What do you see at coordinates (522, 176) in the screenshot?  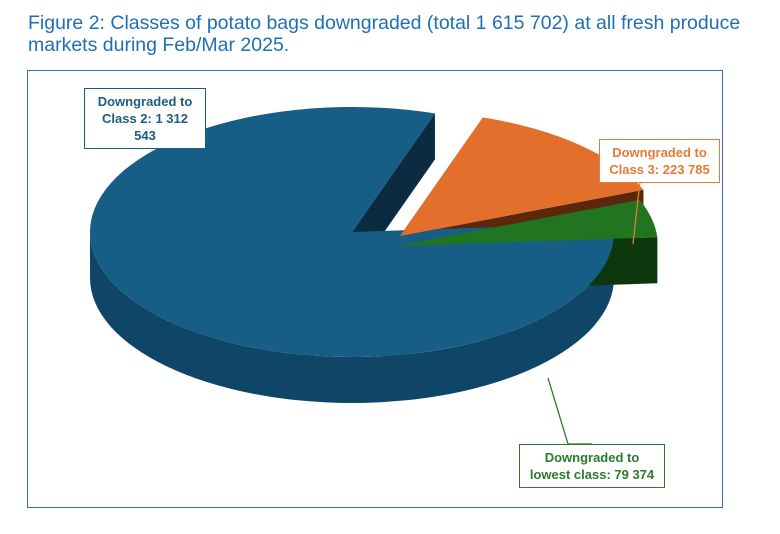 I see `slice-class3` at bounding box center [522, 176].